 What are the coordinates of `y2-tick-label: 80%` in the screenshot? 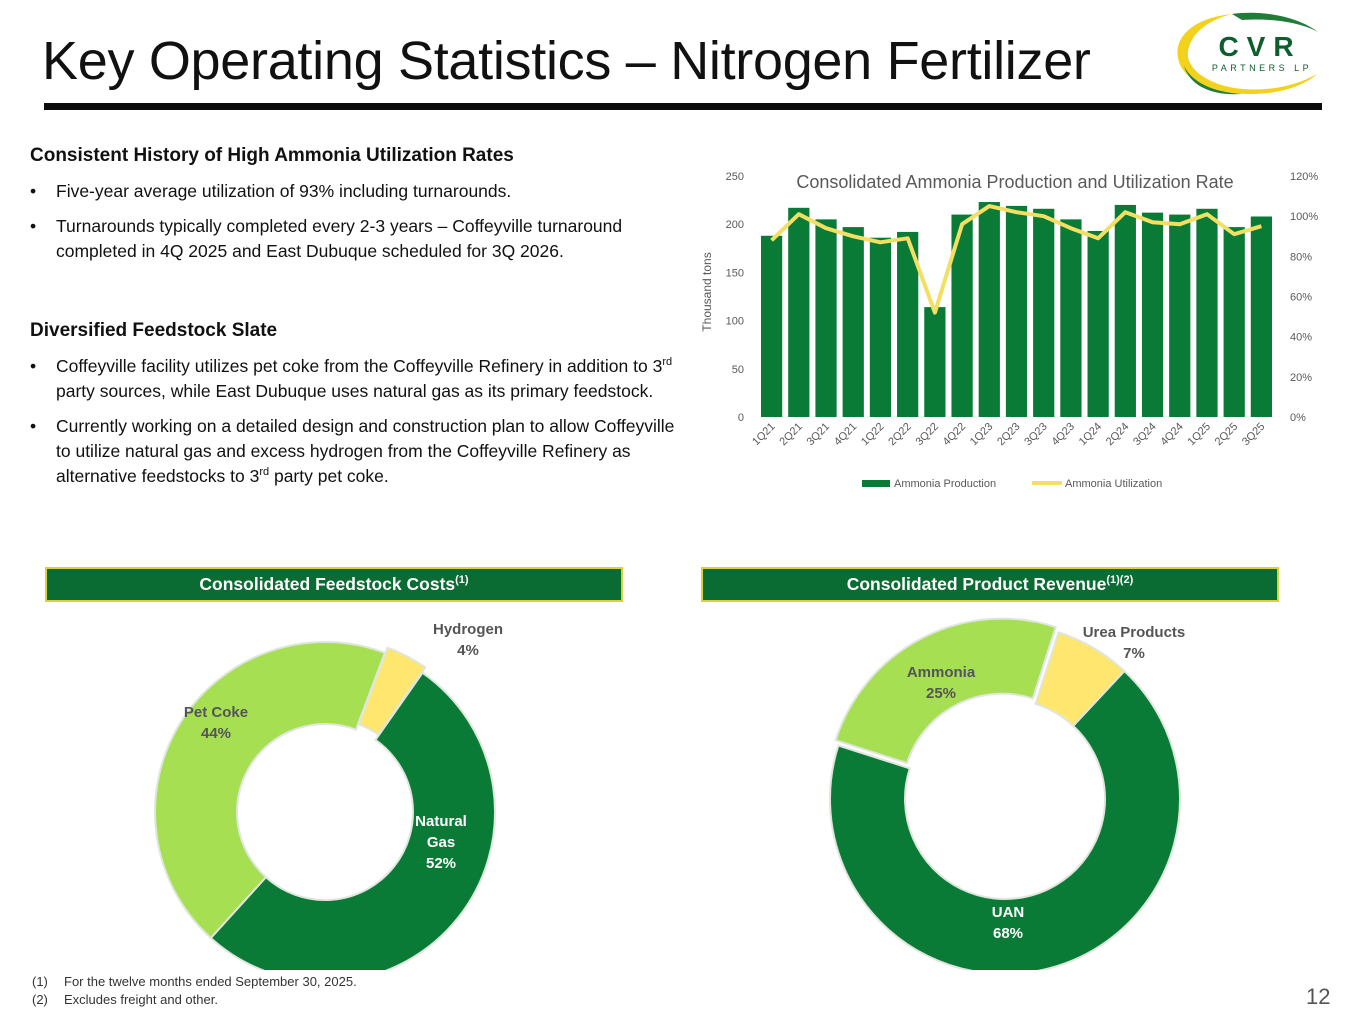 It's located at (1301, 257).